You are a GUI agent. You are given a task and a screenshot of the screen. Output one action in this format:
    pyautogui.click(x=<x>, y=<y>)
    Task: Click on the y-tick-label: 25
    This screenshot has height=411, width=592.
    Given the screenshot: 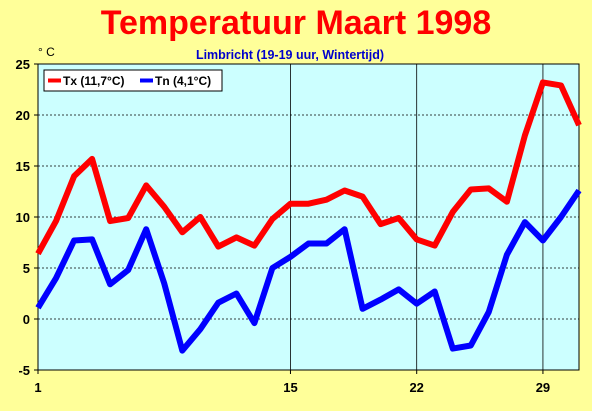 What is the action you would take?
    pyautogui.click(x=23, y=64)
    